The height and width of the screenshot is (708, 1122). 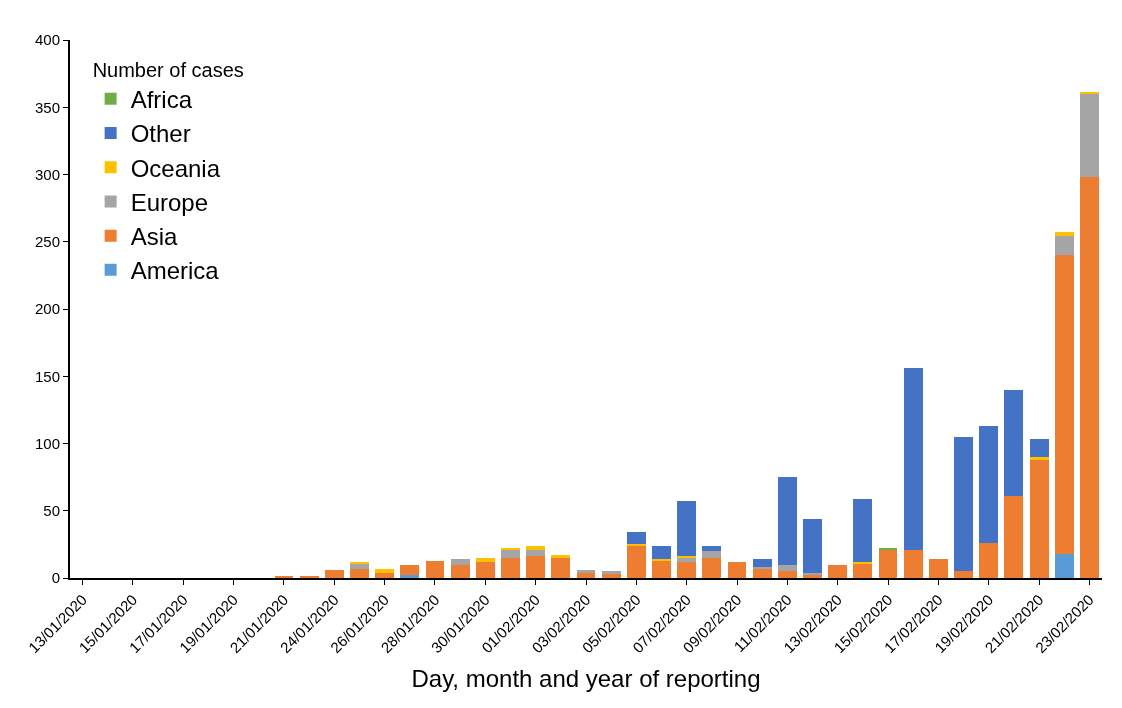 What do you see at coordinates (47, 107) in the screenshot?
I see `y-tick-label: 350` at bounding box center [47, 107].